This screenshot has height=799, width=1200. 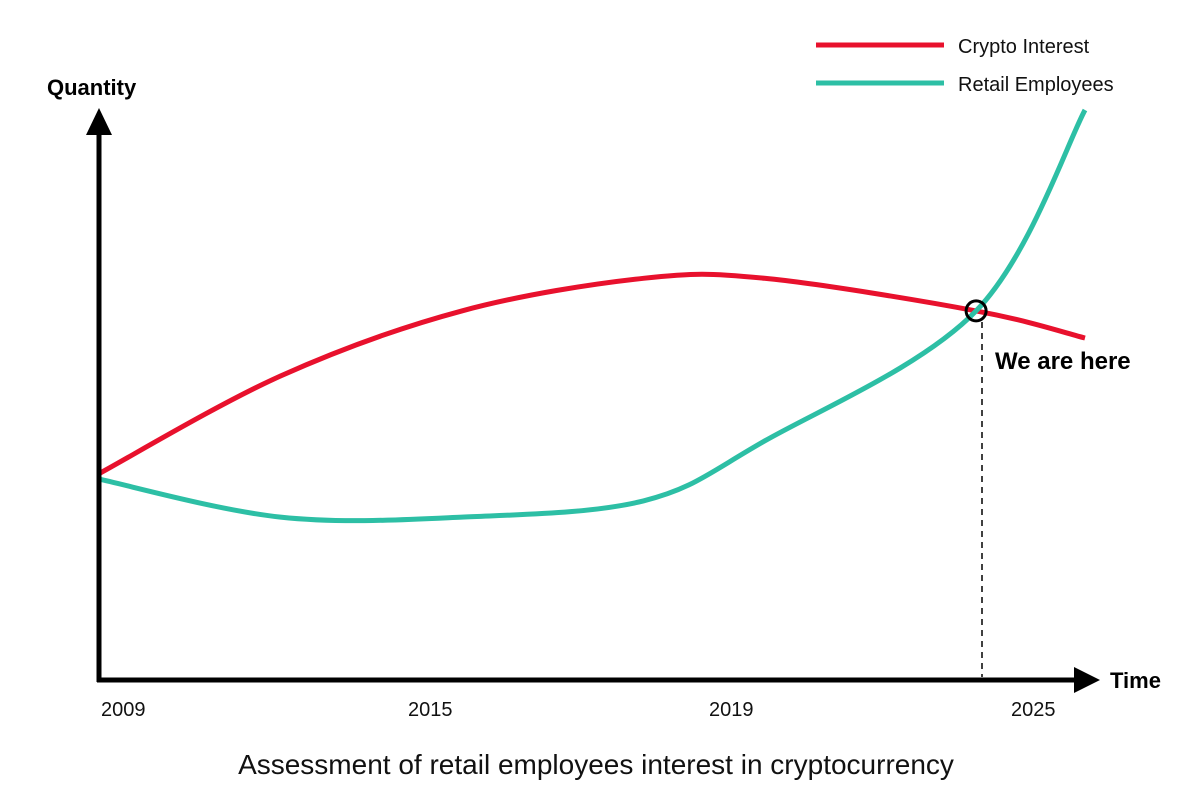 What do you see at coordinates (92, 87) in the screenshot?
I see `y-axis-label: Quantity` at bounding box center [92, 87].